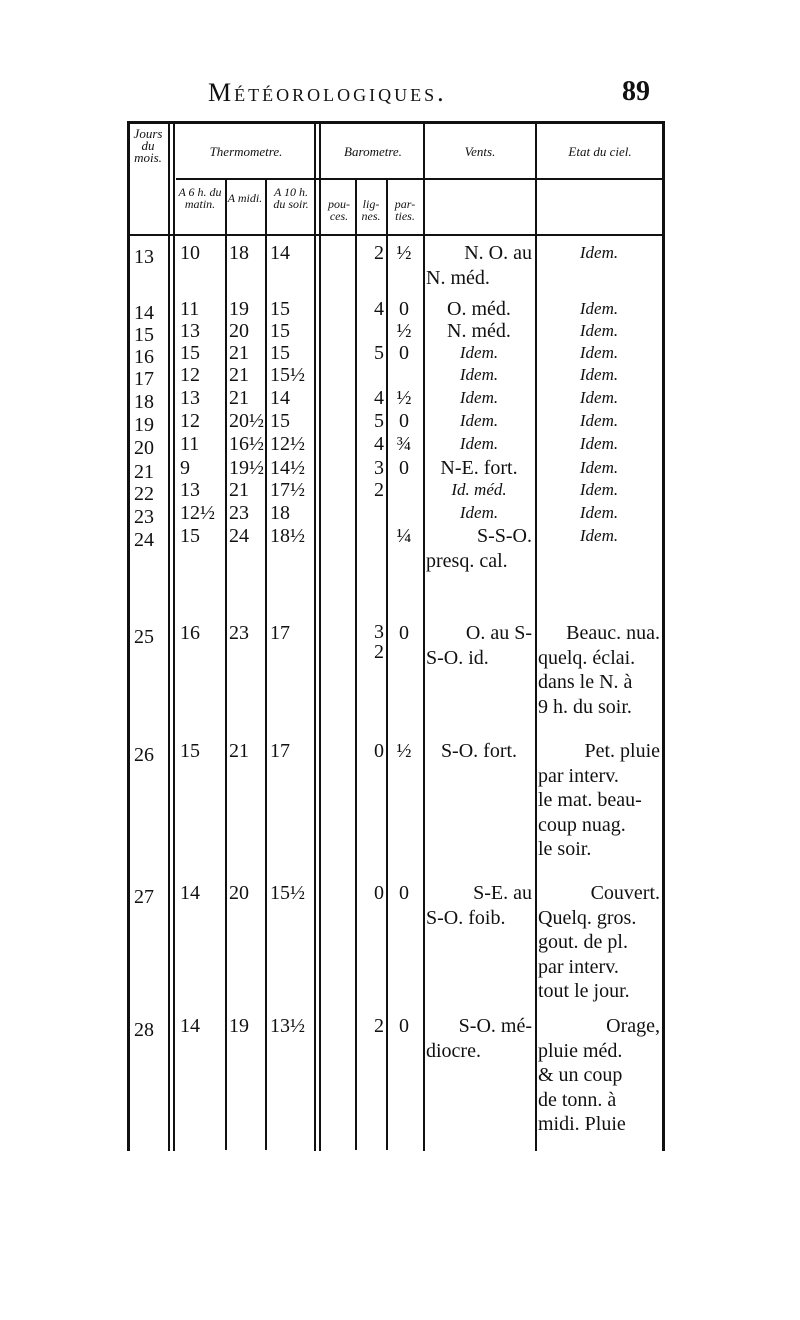 The height and width of the screenshot is (1320, 800). I want to click on header-a6h: A 6 h. du matin., so click(200, 198).